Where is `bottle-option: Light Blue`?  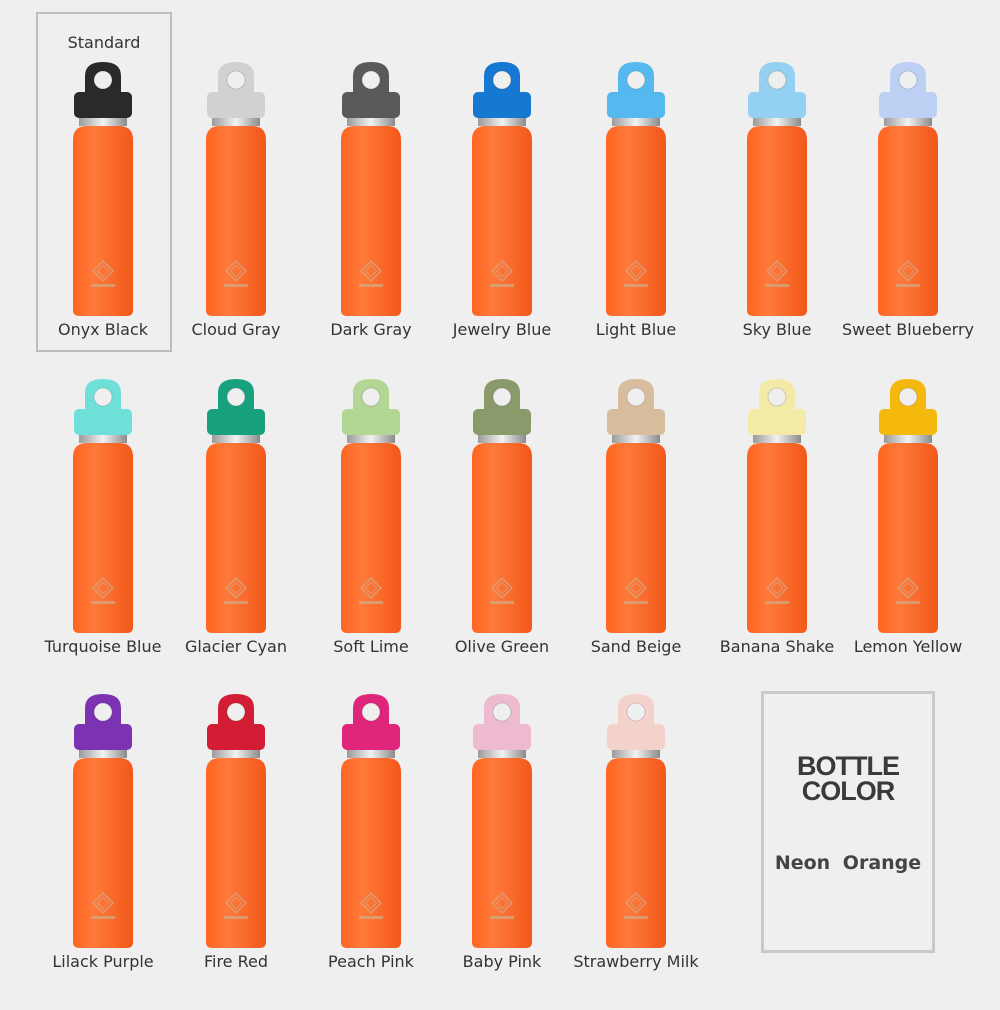
bottle-option: Light Blue is located at coordinates (636, 218).